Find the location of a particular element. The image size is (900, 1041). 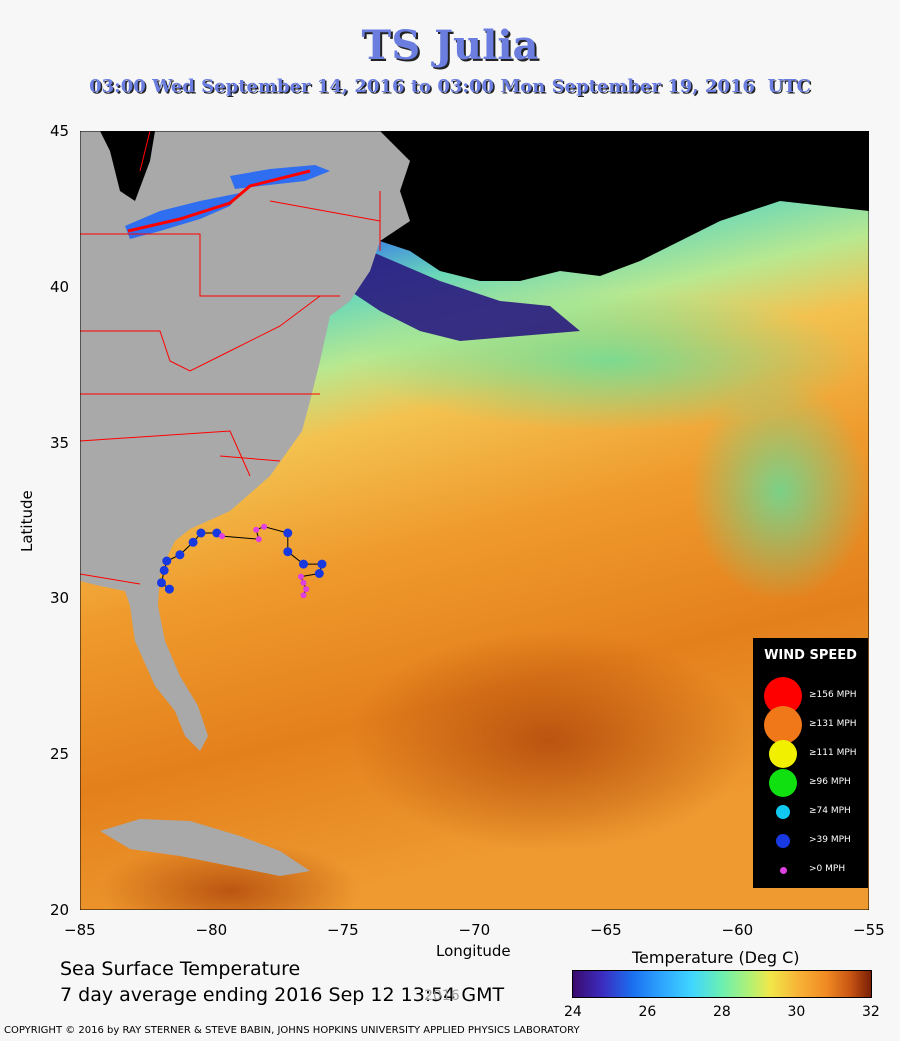

storm-track-points is located at coordinates (242, 561).